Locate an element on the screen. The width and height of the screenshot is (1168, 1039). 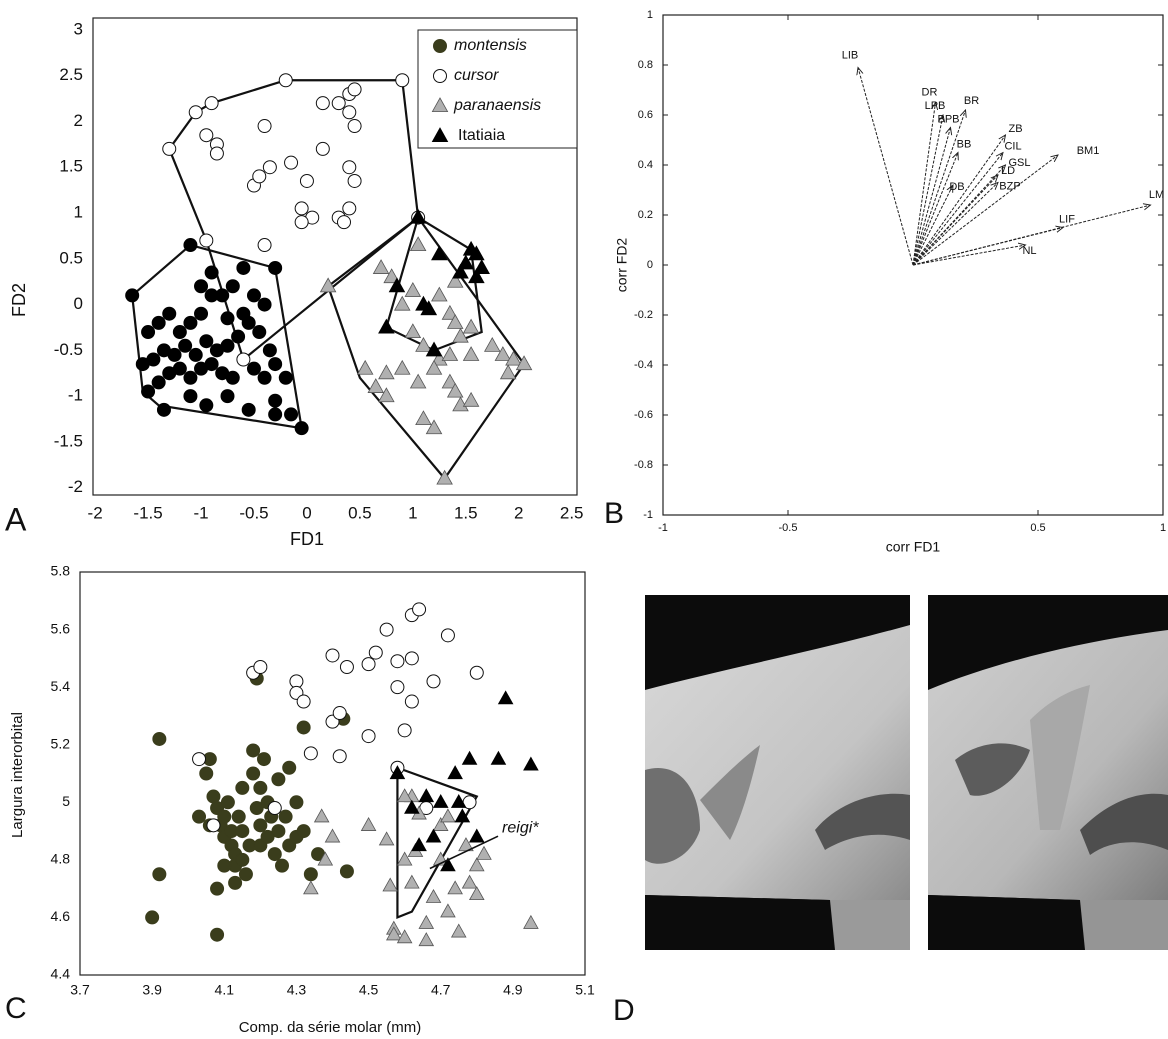
y-axis-title: Largura interorbital is located at coordinates (17, 775).